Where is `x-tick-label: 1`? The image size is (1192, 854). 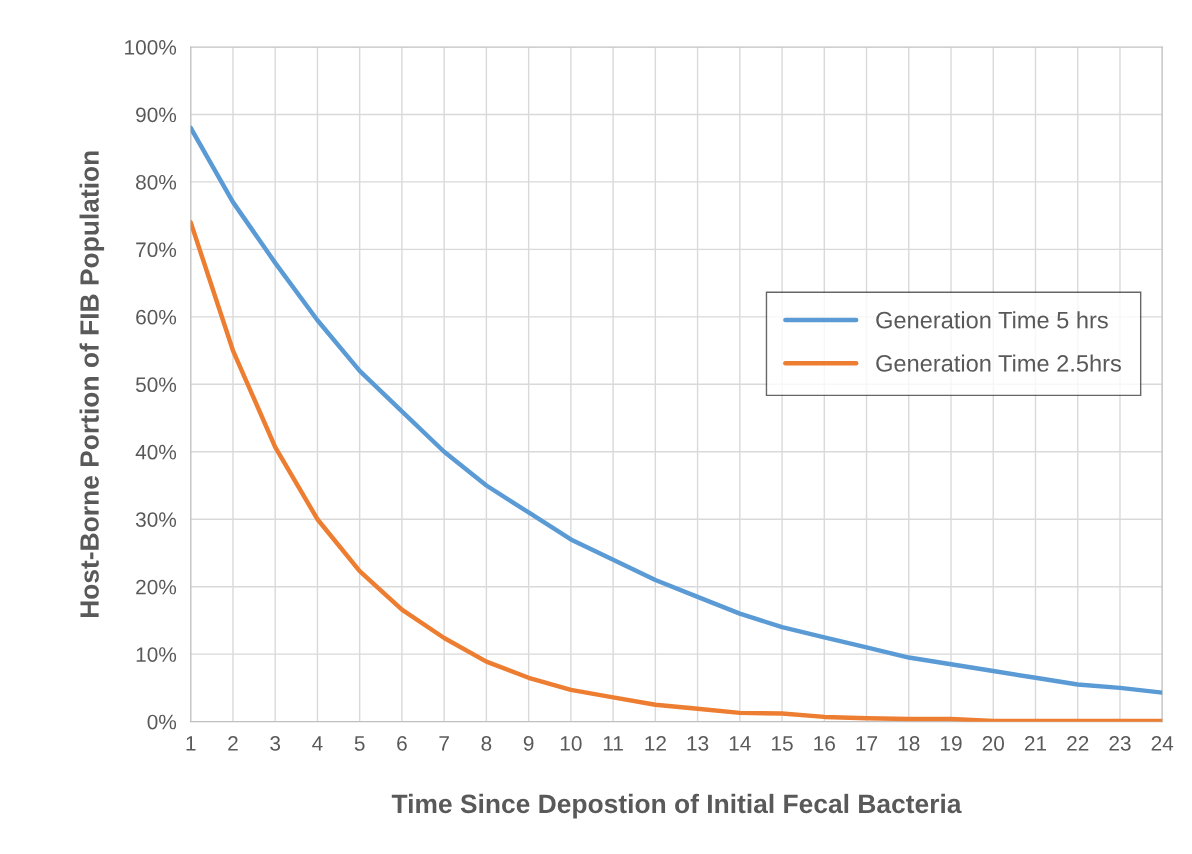 x-tick-label: 1 is located at coordinates (191, 743).